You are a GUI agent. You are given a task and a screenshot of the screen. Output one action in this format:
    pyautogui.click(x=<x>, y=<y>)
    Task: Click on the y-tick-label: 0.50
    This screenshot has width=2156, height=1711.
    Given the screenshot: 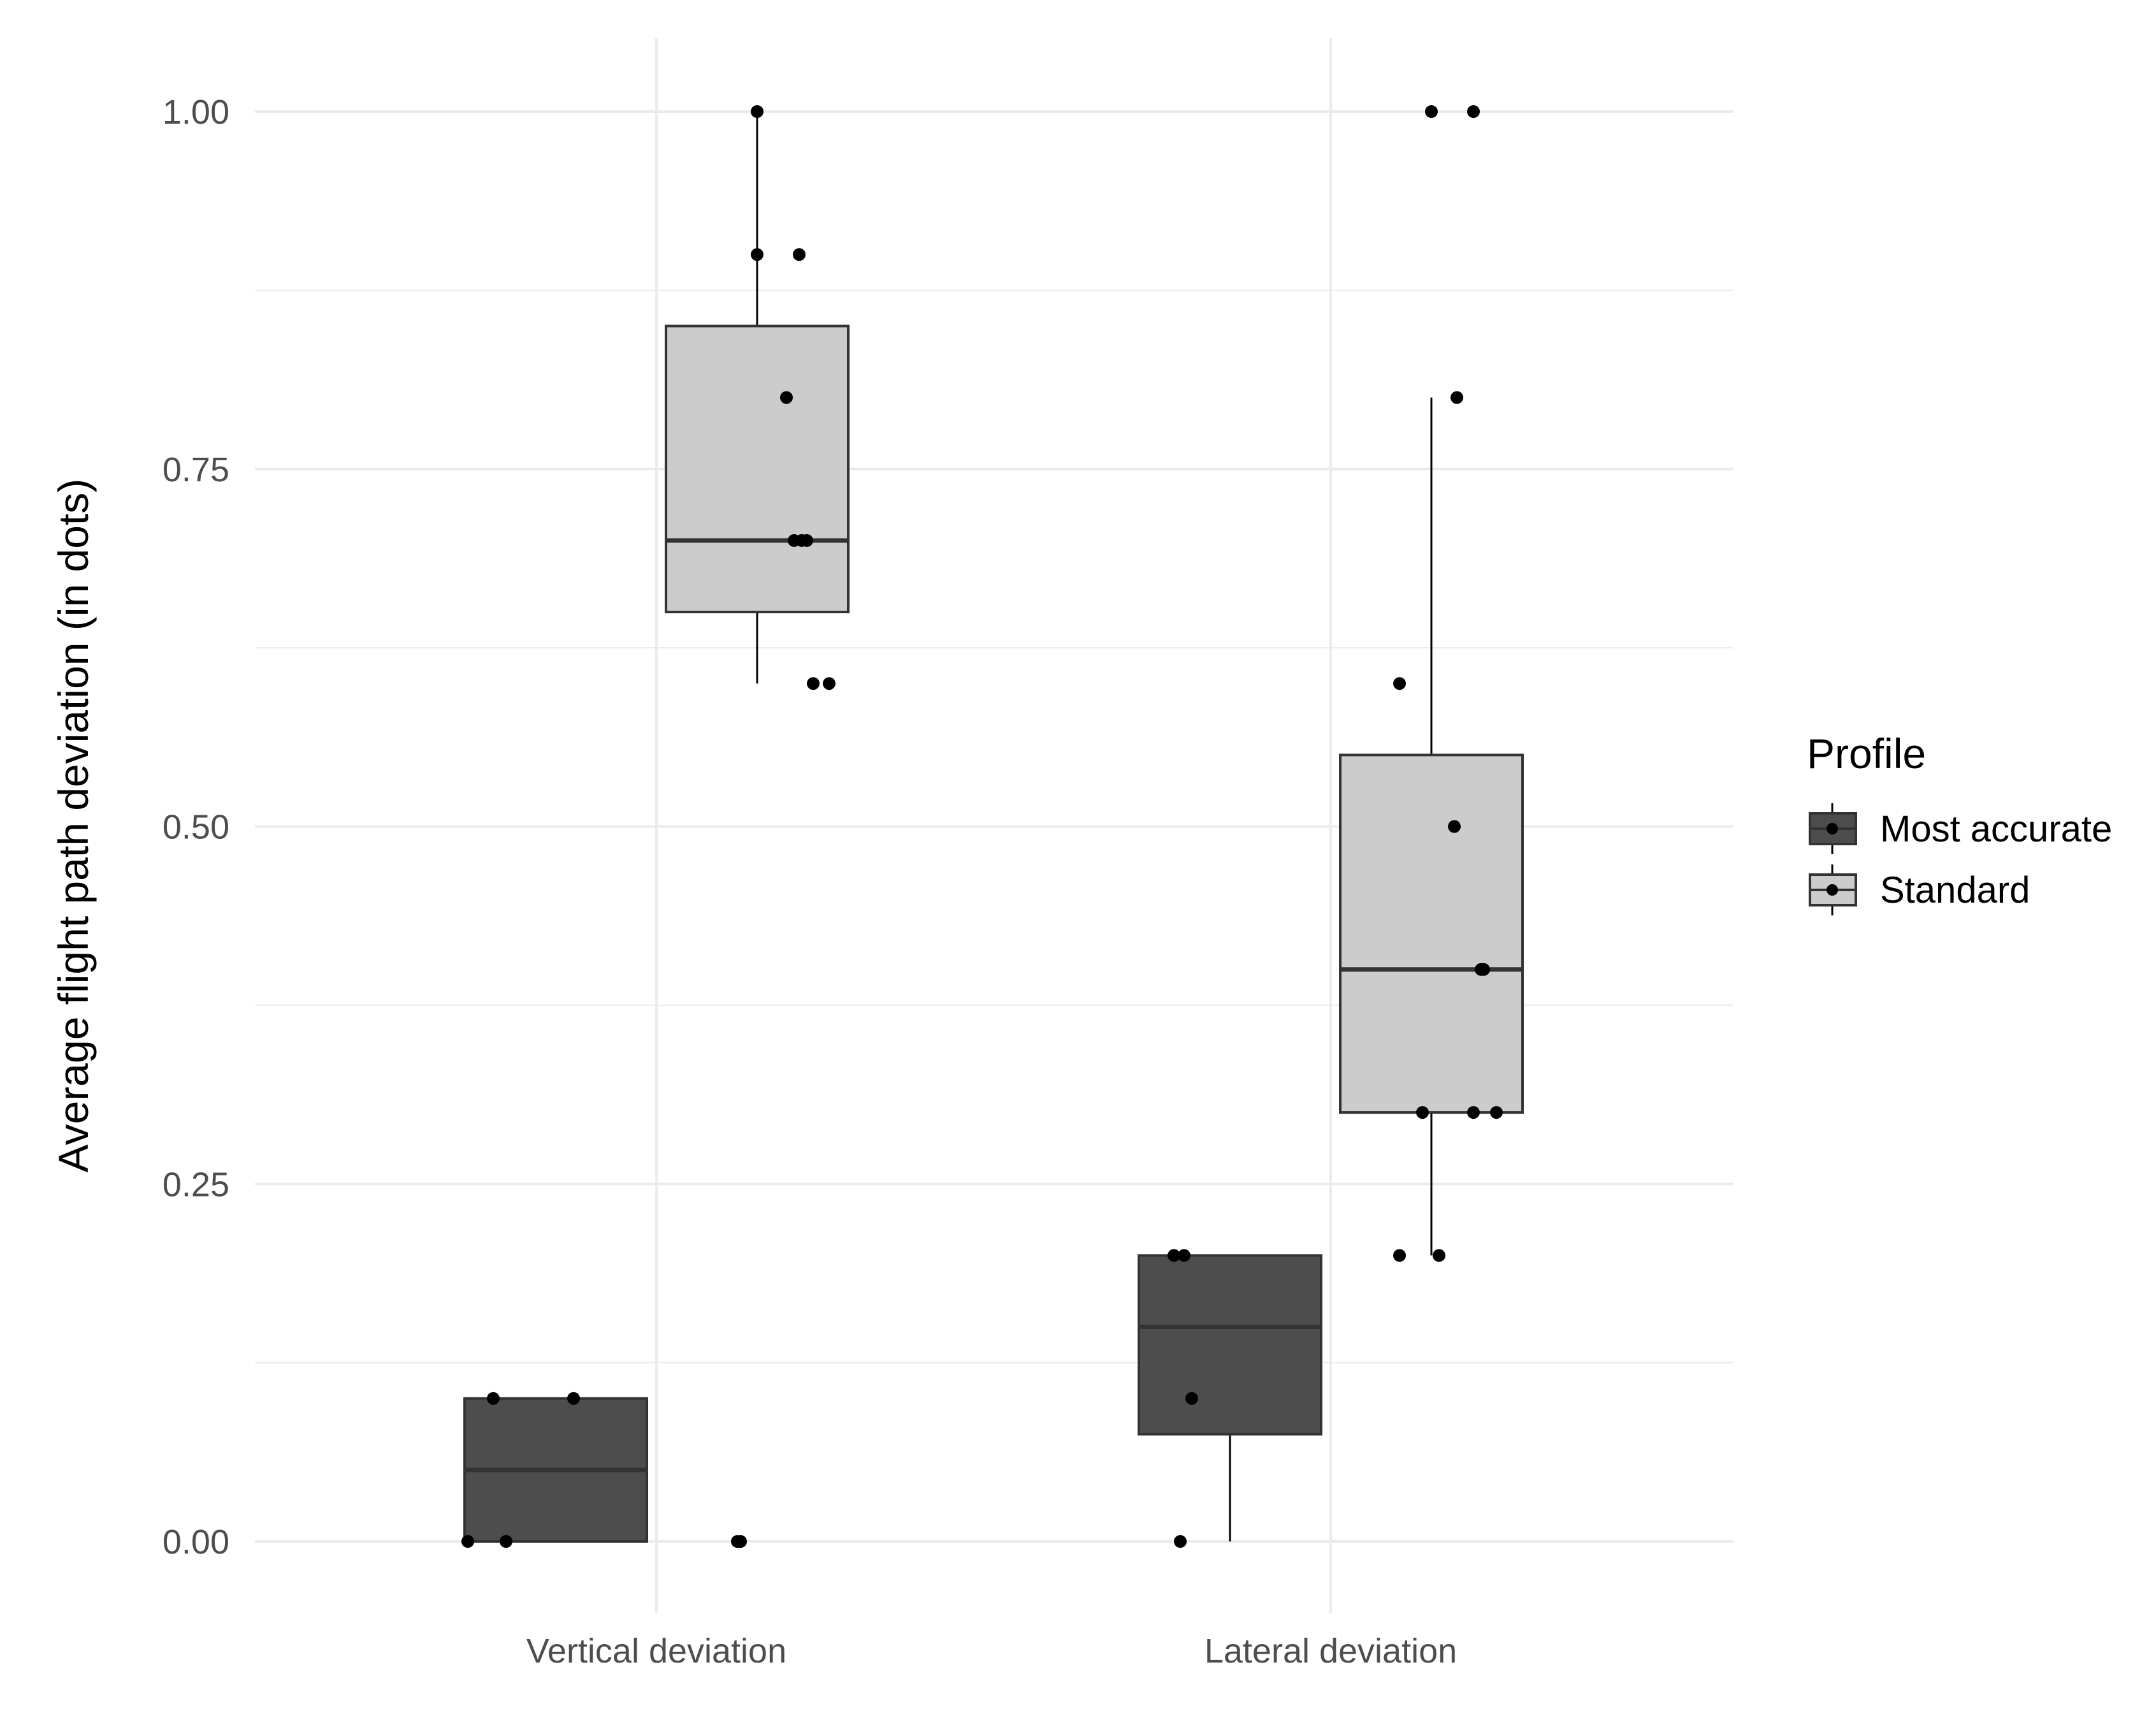 What is the action you would take?
    pyautogui.click(x=196, y=827)
    